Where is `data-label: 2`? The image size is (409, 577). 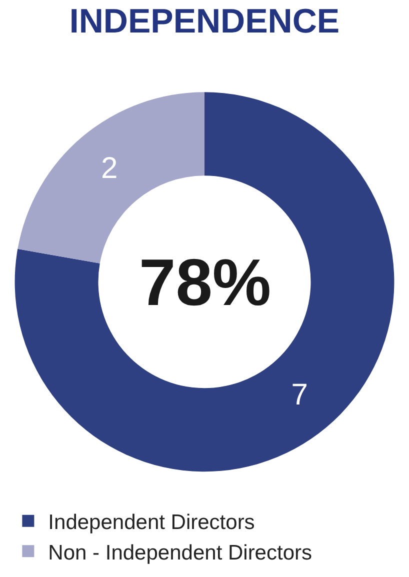
data-label: 2 is located at coordinates (109, 169).